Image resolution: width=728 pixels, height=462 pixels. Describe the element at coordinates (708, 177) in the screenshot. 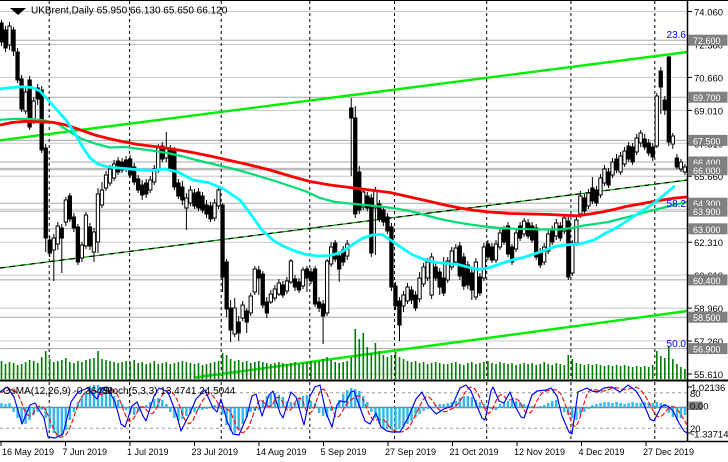

I see `svg-text: 65.660` at that location.